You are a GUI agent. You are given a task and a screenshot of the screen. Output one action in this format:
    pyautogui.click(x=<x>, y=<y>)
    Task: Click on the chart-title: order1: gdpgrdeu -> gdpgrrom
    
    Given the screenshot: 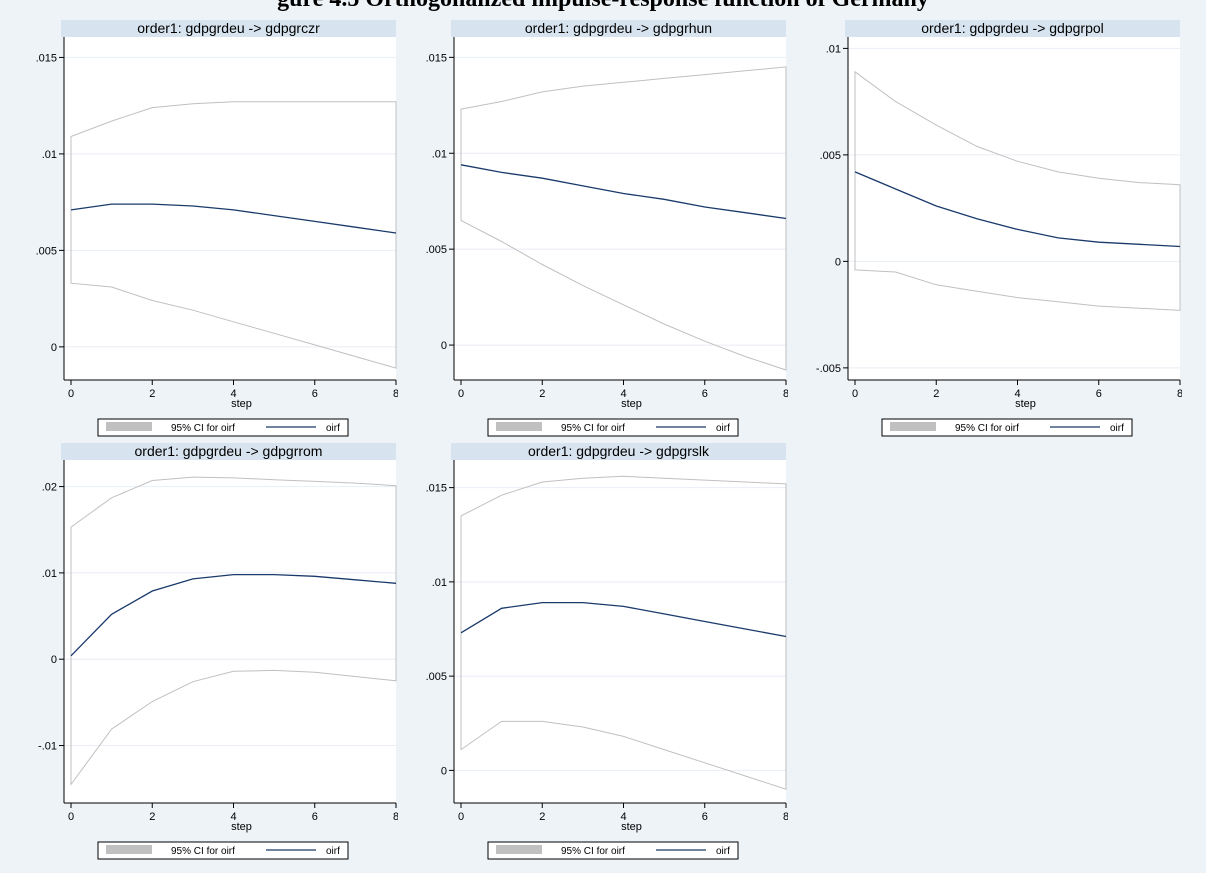 What is the action you would take?
    pyautogui.click(x=229, y=451)
    